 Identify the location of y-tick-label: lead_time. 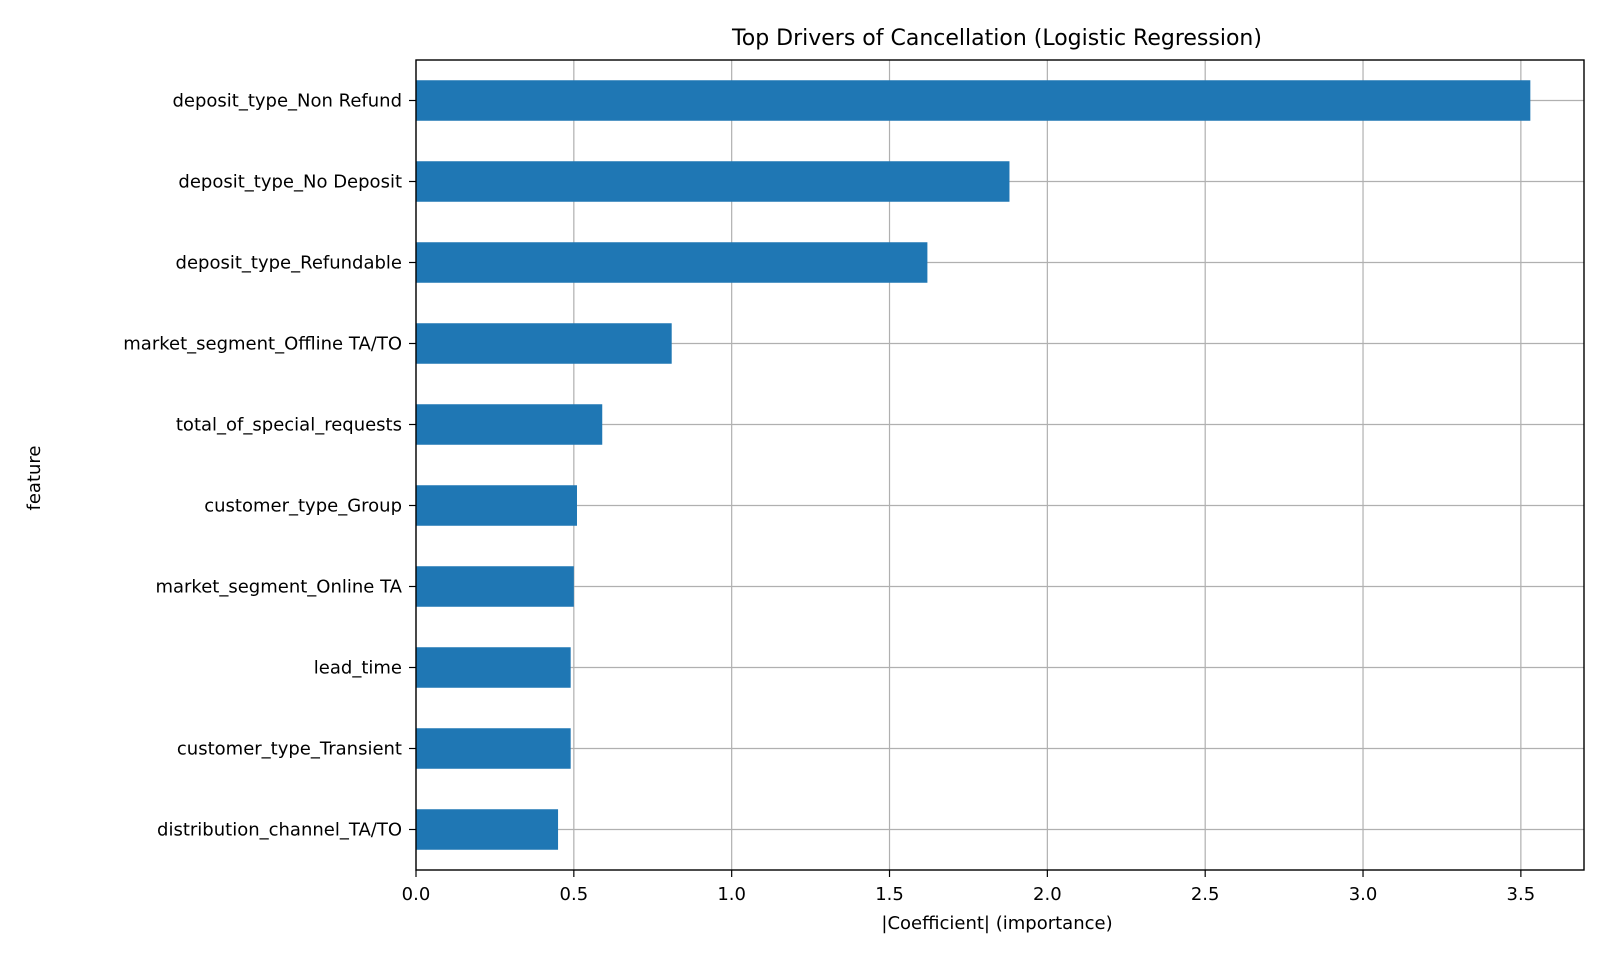
(358, 668).